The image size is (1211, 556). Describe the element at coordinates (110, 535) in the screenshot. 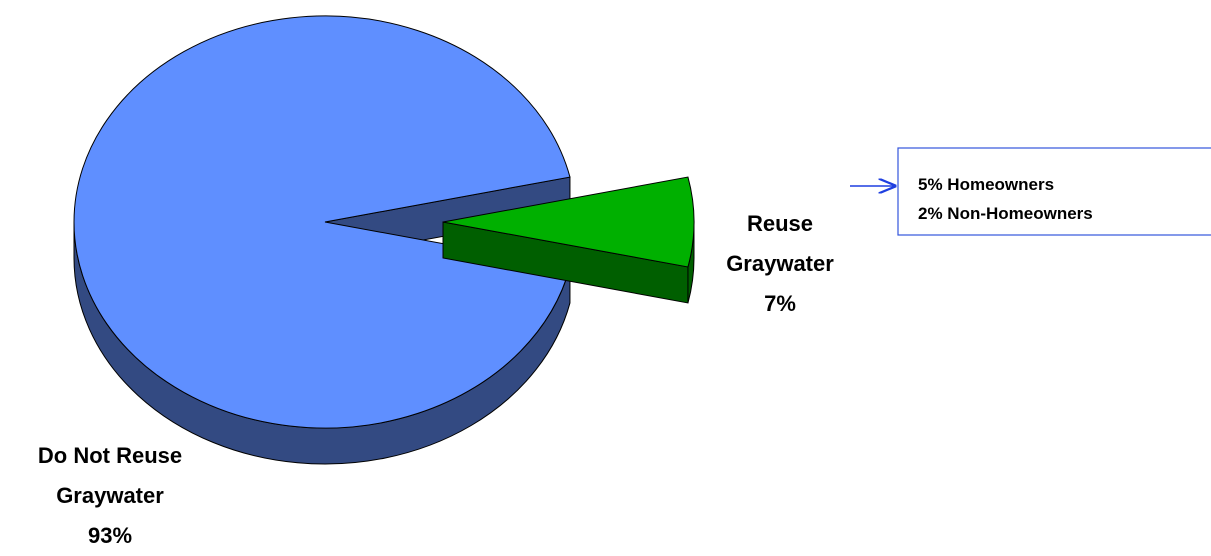

I see `slice-value-label: 93%` at that location.